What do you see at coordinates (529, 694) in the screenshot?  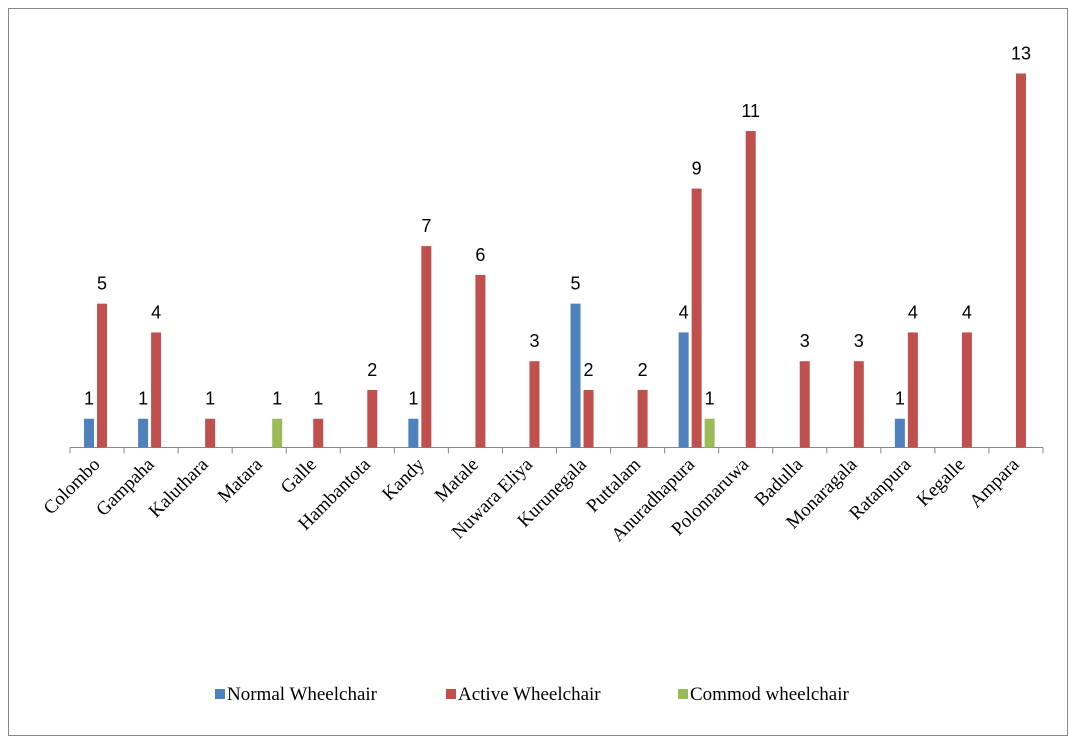 I see `legend-label: Active Wheelchair` at bounding box center [529, 694].